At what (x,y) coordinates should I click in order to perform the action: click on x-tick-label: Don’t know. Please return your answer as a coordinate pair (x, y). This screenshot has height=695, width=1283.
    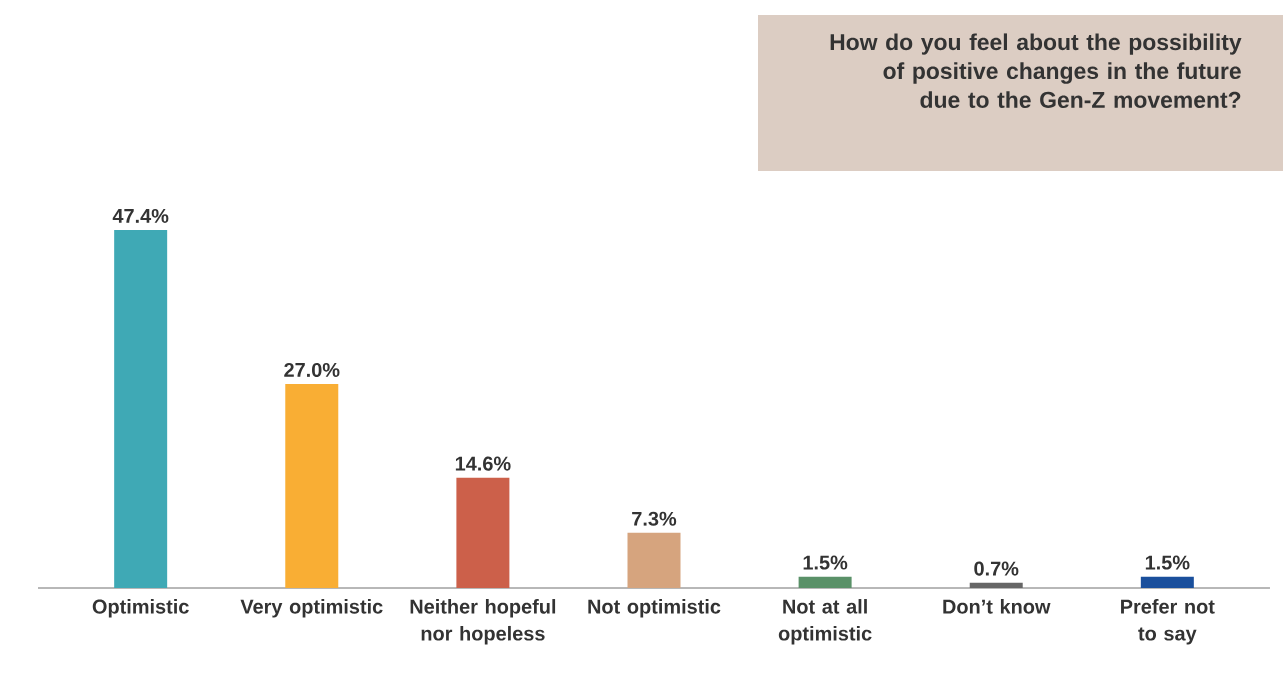
    Looking at the image, I should click on (997, 606).